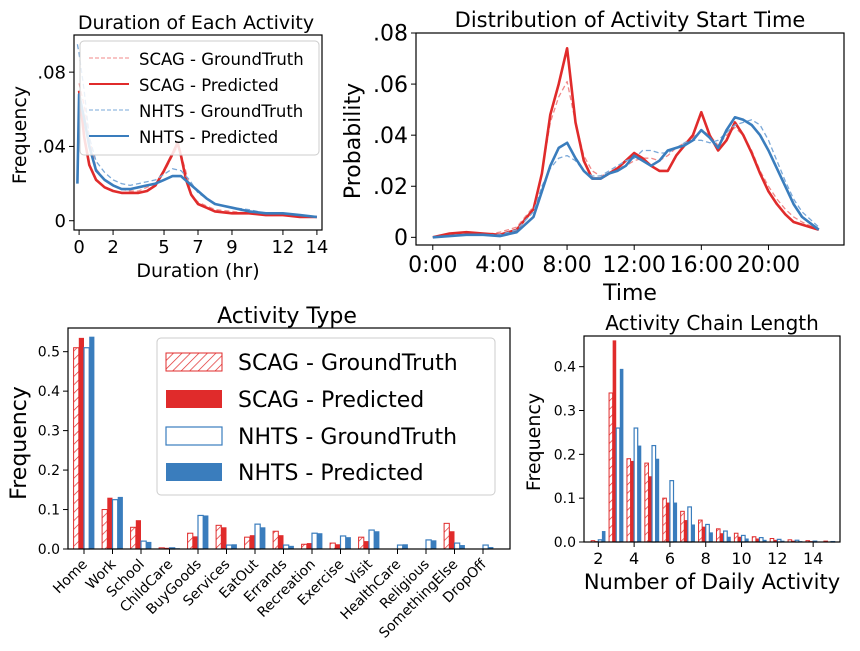  Describe the element at coordinates (49, 392) in the screenshot. I see `y-tick-label: 0.4` at that location.